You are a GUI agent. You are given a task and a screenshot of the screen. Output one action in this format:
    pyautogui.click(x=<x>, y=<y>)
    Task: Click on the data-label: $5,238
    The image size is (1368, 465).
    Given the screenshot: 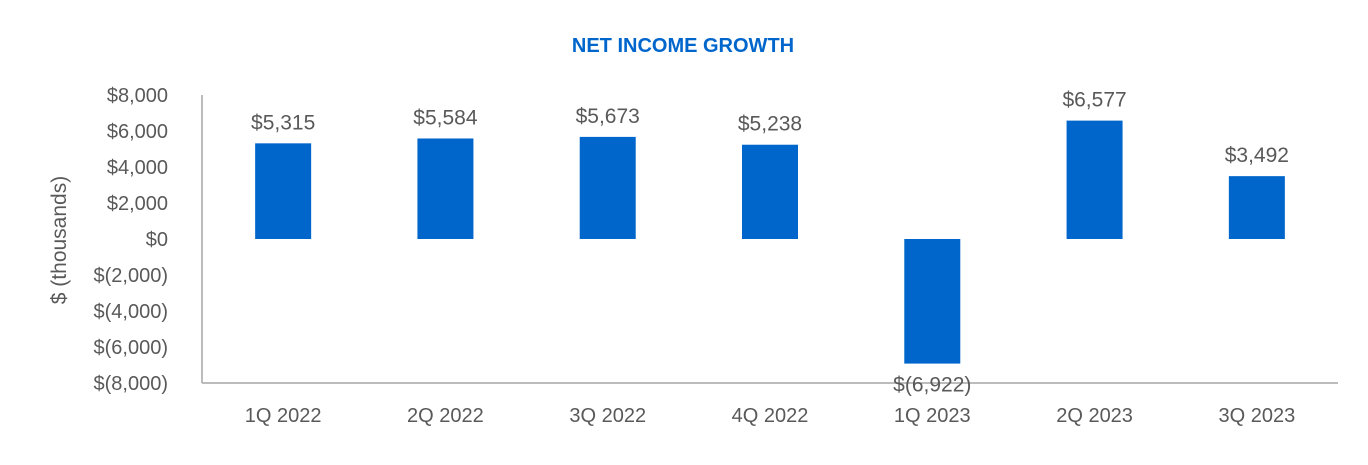 What is the action you would take?
    pyautogui.click(x=770, y=124)
    